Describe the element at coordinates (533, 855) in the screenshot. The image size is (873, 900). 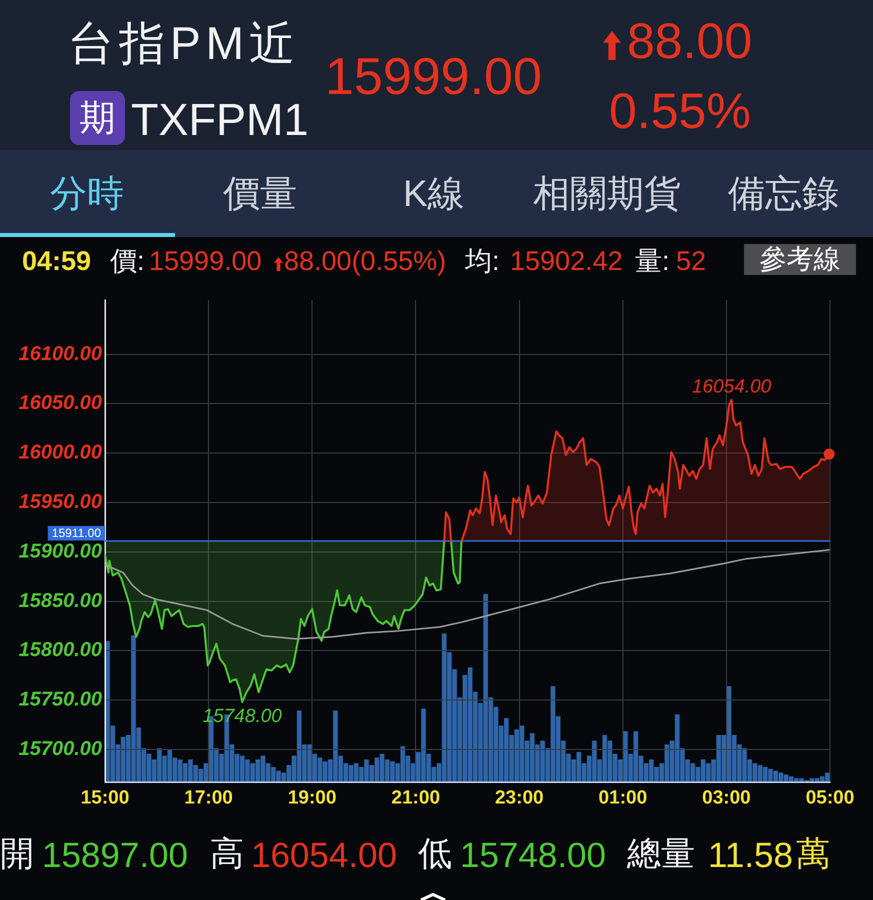
I see `text: 15748.00` at that location.